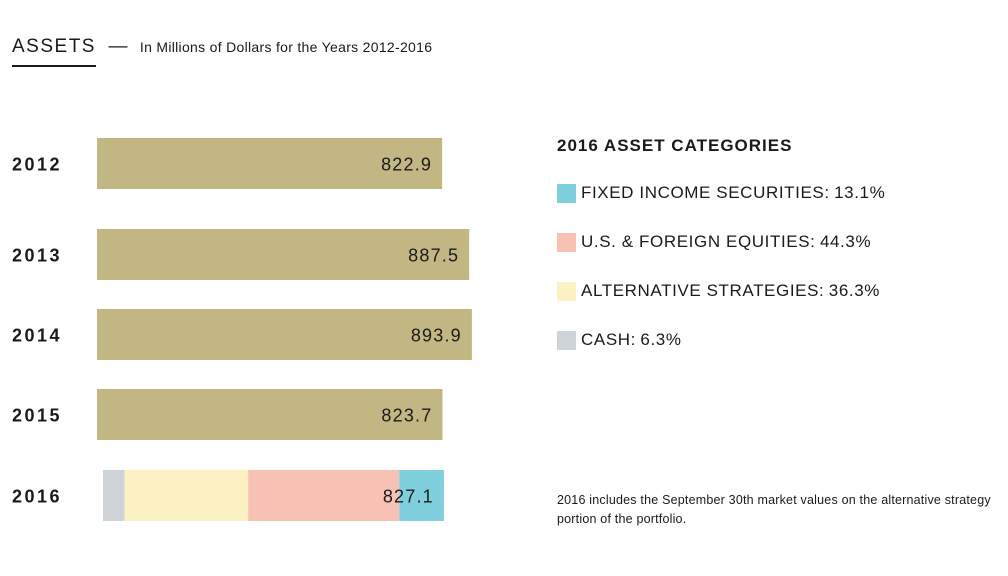 This screenshot has width=1008, height=576. What do you see at coordinates (54, 51) in the screenshot?
I see `chart-title: ASSETS` at bounding box center [54, 51].